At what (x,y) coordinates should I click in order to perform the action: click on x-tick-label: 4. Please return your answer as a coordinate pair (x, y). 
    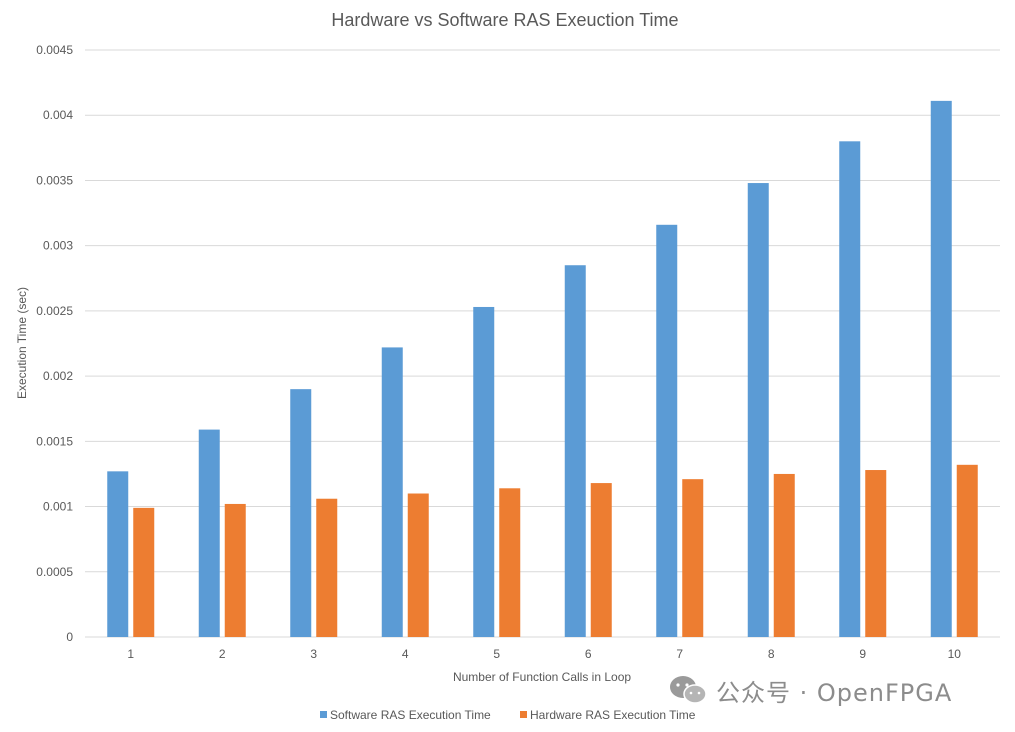
    Looking at the image, I should click on (405, 654).